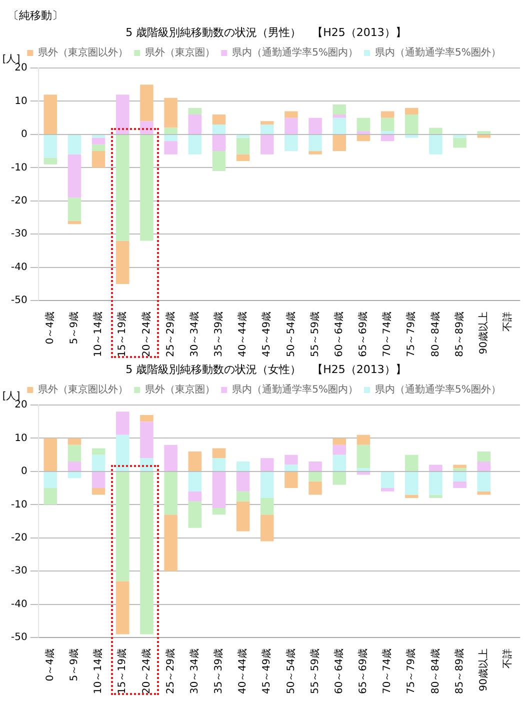 Image resolution: width=532 pixels, height=720 pixels. I want to click on x-tick-label: 35～39歳, so click(218, 671).